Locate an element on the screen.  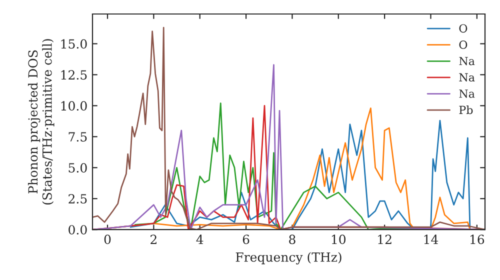
x-tick-label: 0 is located at coordinates (107, 239).